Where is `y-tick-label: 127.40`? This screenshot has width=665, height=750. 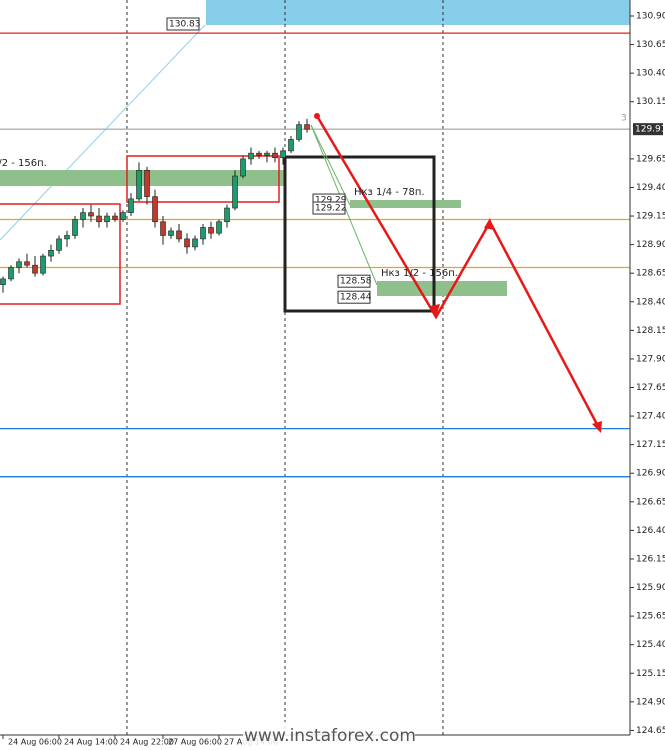
y-tick-label: 127.40 is located at coordinates (650, 417).